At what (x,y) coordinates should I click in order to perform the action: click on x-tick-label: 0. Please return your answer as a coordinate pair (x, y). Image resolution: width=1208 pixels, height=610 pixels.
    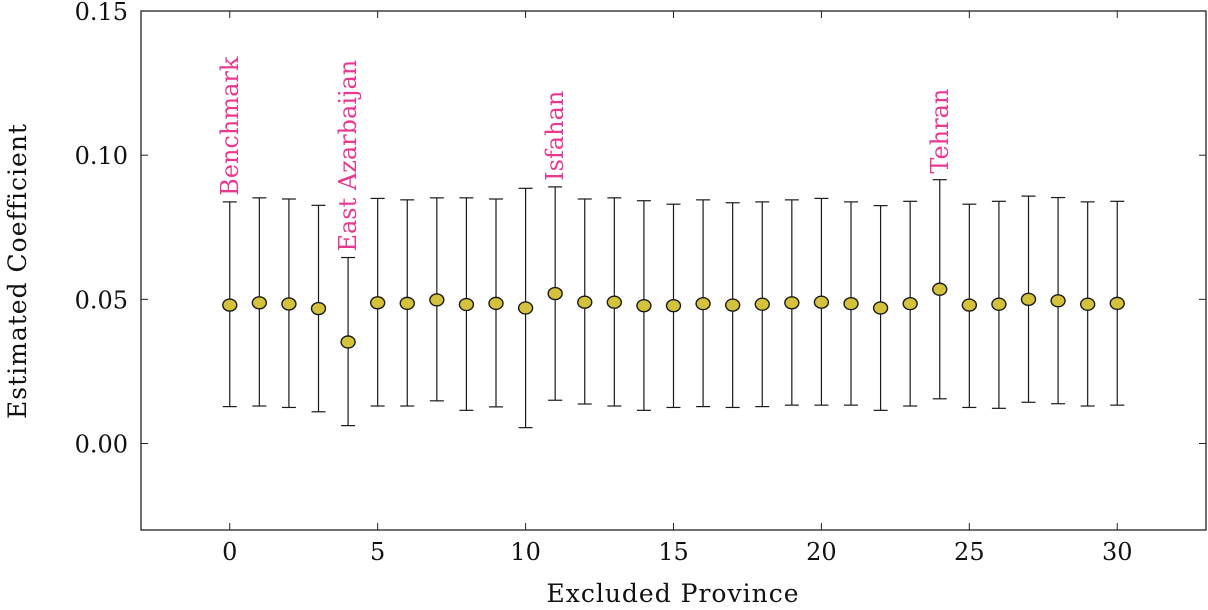
    Looking at the image, I should click on (229, 552).